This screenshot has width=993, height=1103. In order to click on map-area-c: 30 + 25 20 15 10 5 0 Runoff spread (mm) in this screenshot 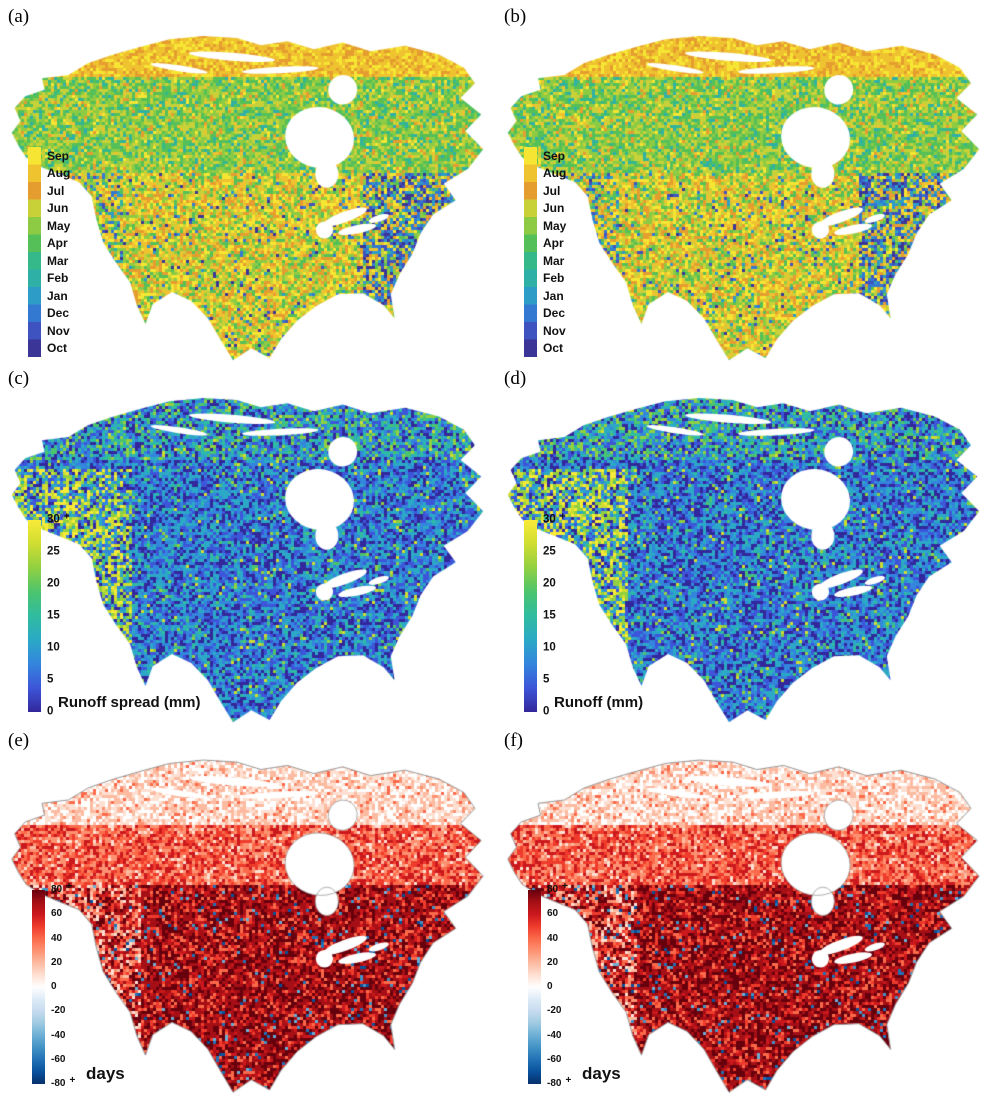, I will do `click(246, 559)`.